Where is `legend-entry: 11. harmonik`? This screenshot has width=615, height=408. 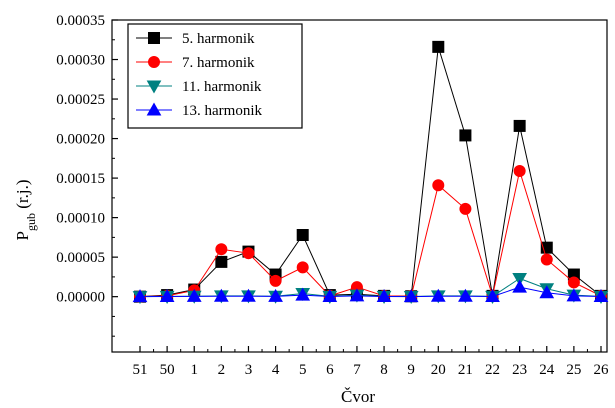 legend-entry: 11. harmonik is located at coordinates (199, 87).